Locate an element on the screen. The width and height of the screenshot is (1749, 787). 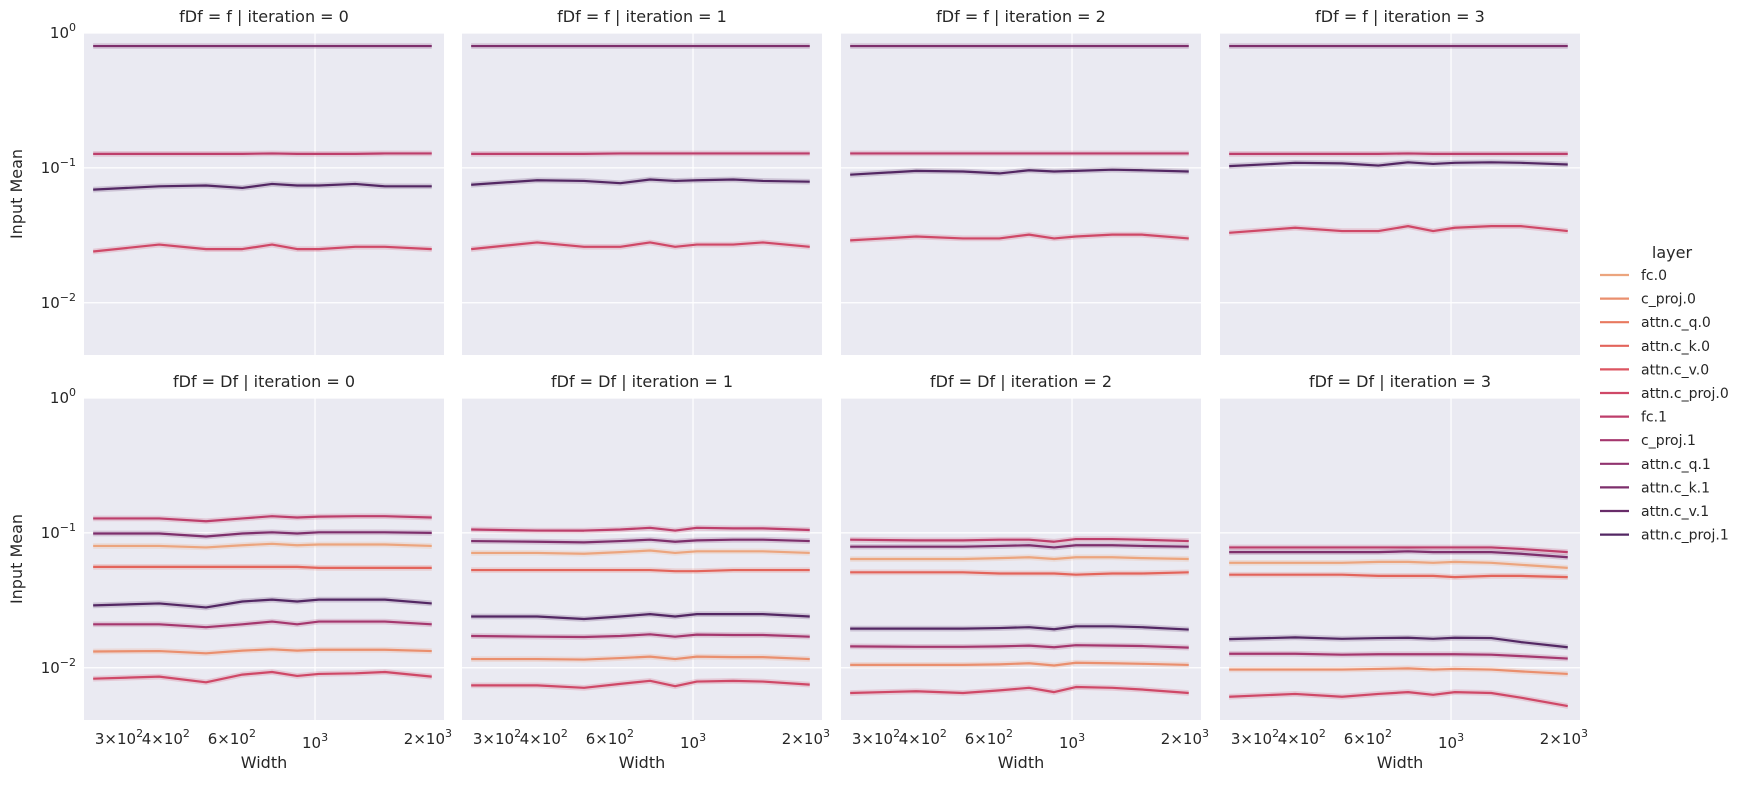
panel-title: fDf = Df | iteration = 3 is located at coordinates (1400, 381).